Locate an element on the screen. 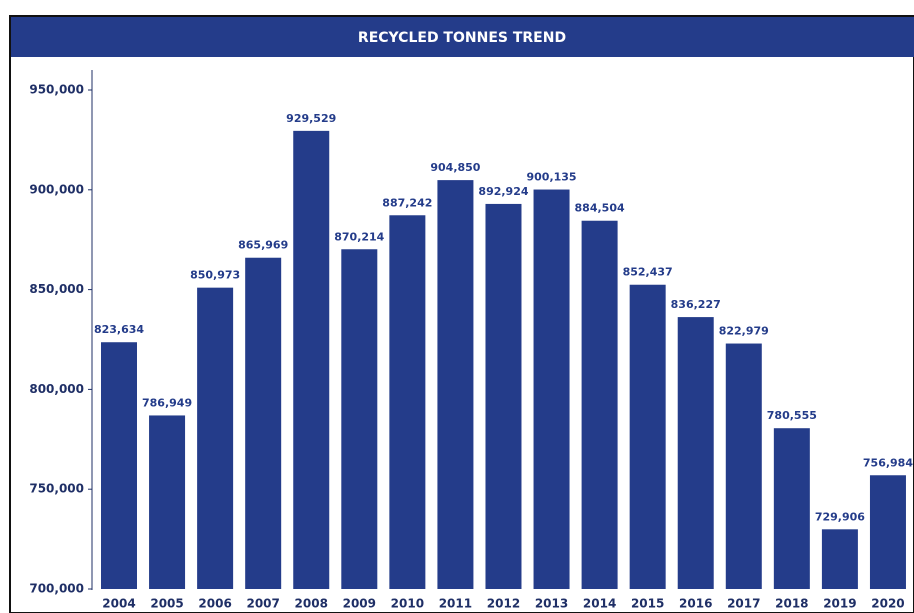  x-tick-label: 2018 is located at coordinates (791, 604).